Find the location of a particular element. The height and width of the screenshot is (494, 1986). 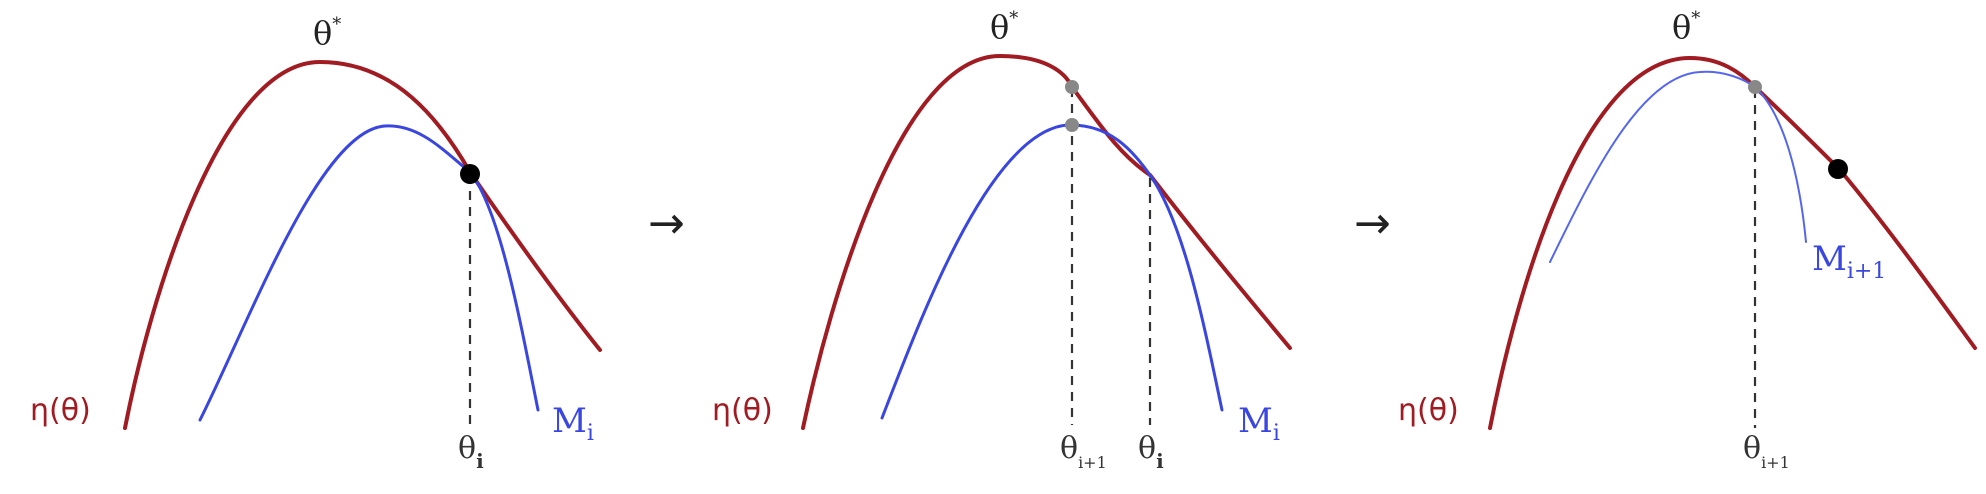

new-point is located at coordinates (1755, 87).